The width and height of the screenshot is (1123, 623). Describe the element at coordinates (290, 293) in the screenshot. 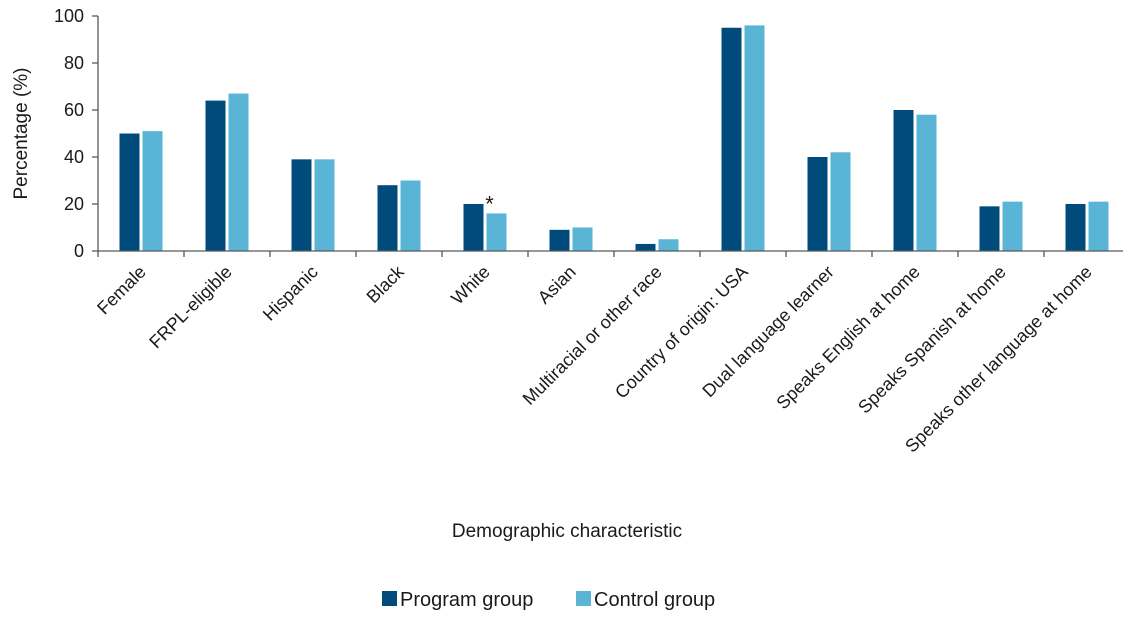

I see `x-label-hispanic: Hispanic` at that location.